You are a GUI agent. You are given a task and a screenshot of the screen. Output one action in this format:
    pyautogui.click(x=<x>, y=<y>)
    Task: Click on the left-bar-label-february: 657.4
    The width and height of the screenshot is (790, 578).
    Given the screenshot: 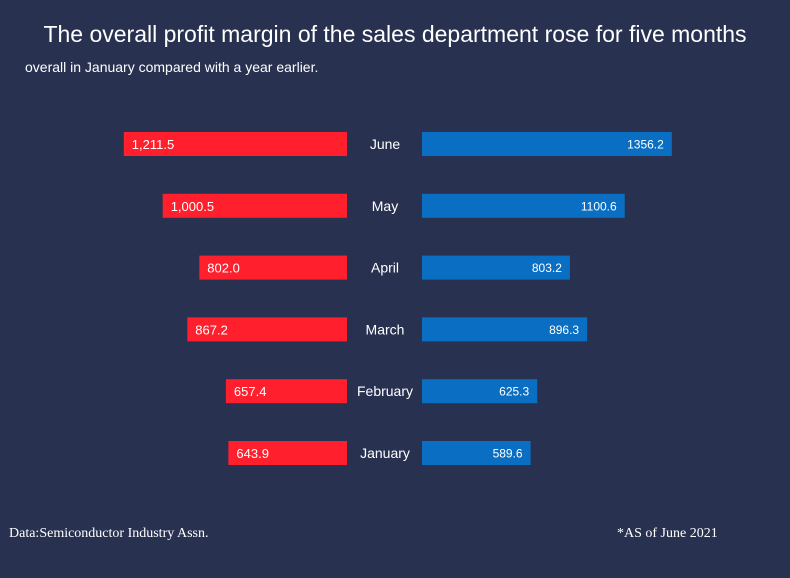 What is the action you would take?
    pyautogui.click(x=250, y=391)
    